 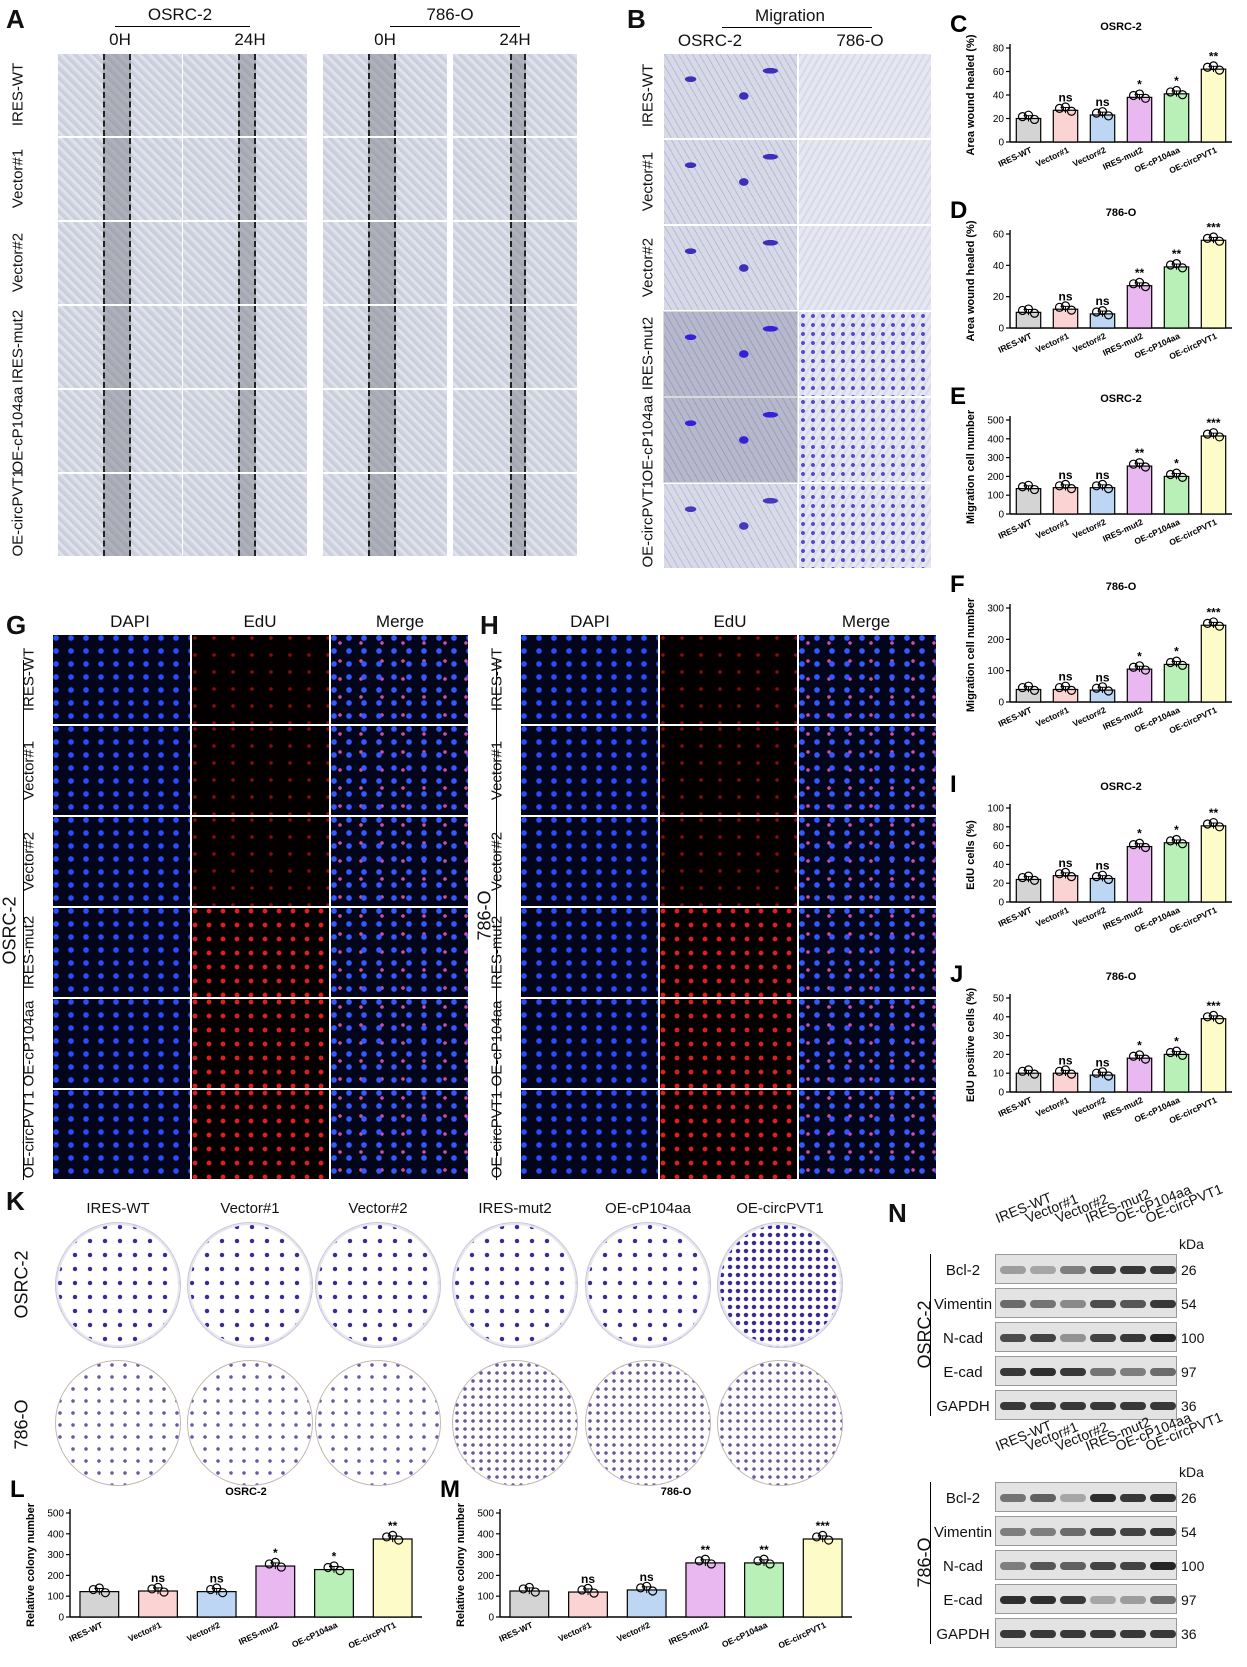 I want to click on row-label: 786-O, so click(x=21, y=1424).